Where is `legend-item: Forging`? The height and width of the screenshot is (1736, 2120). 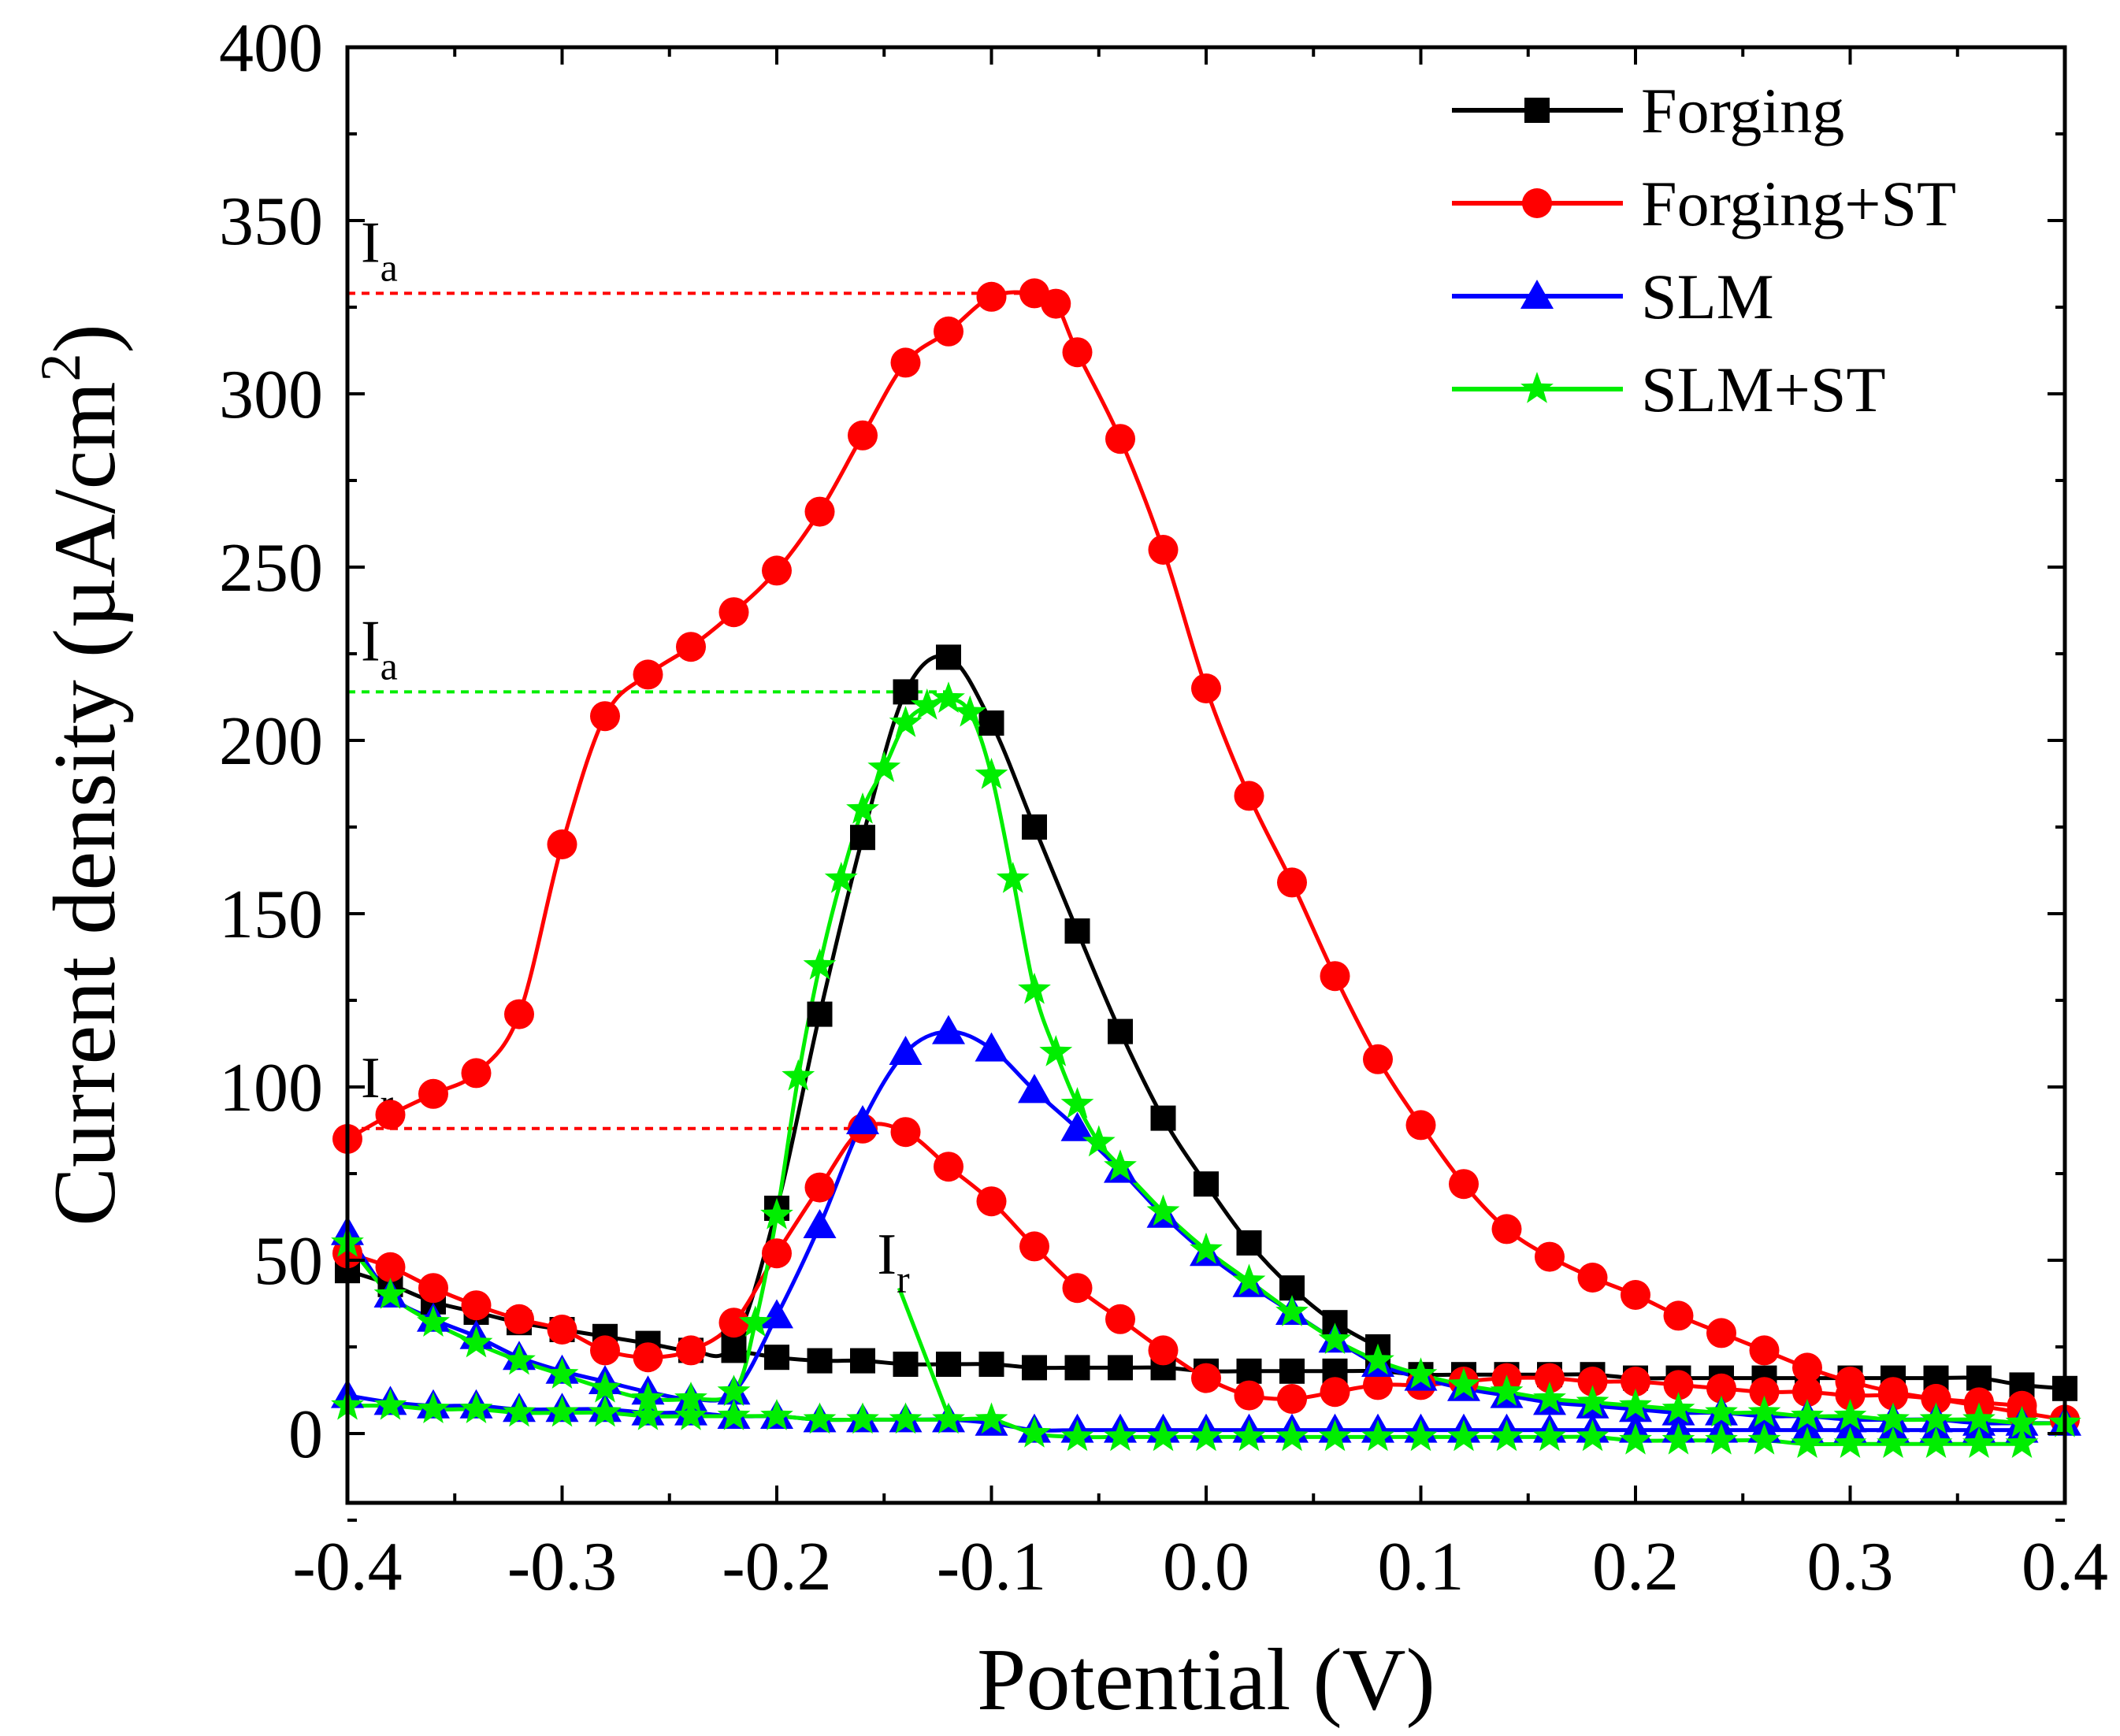 legend-item: Forging is located at coordinates (1648, 111).